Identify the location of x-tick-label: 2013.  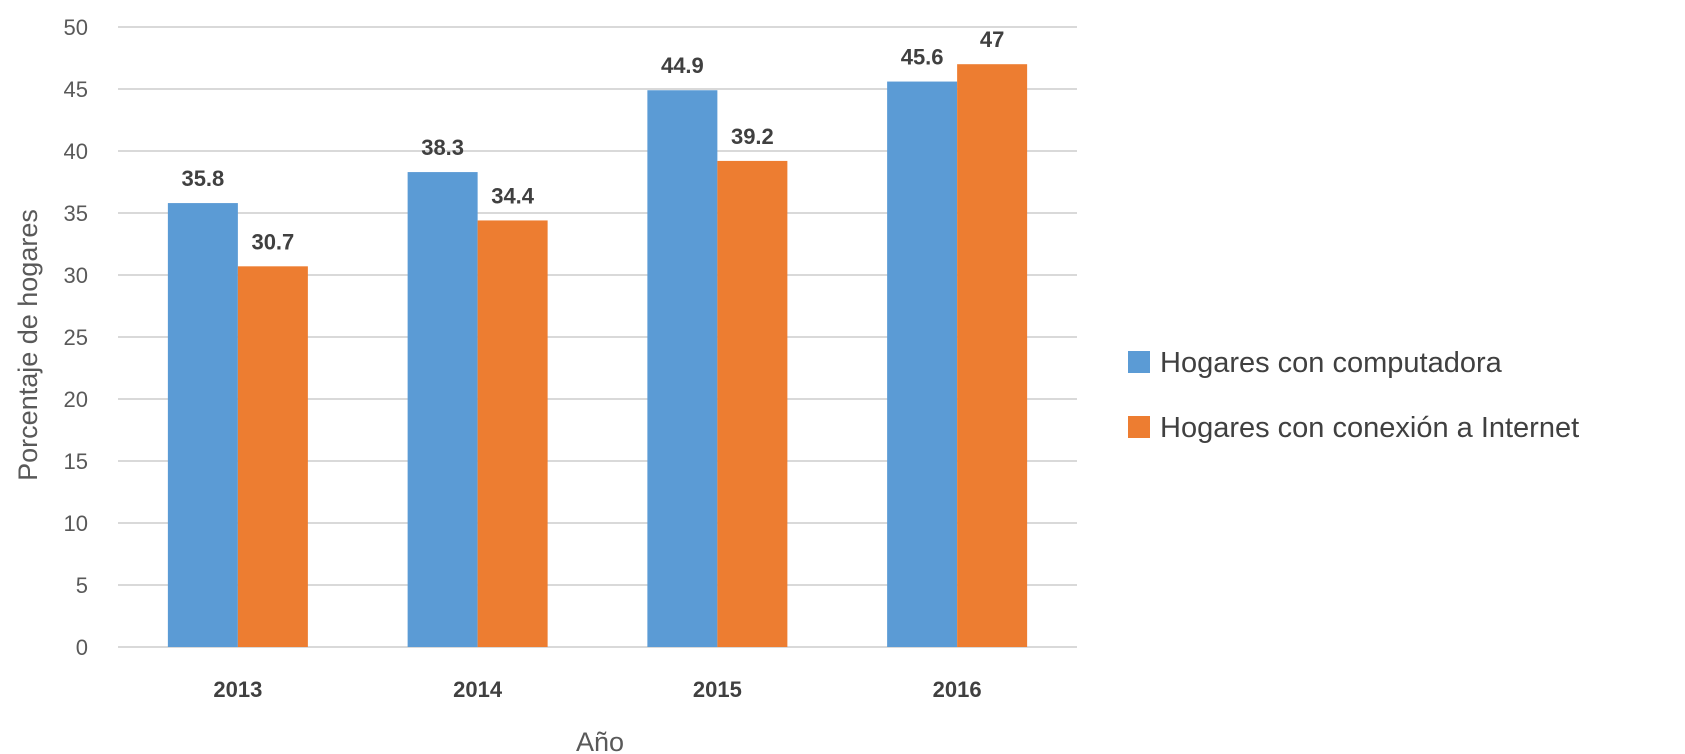
(237, 689).